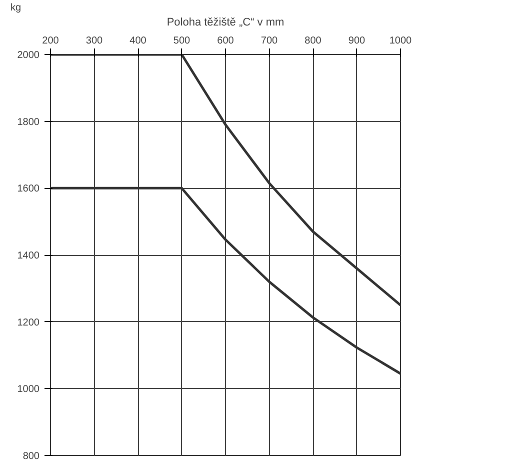 The width and height of the screenshot is (517, 470). Describe the element at coordinates (95, 41) in the screenshot. I see `x-tick-label: 300` at that location.